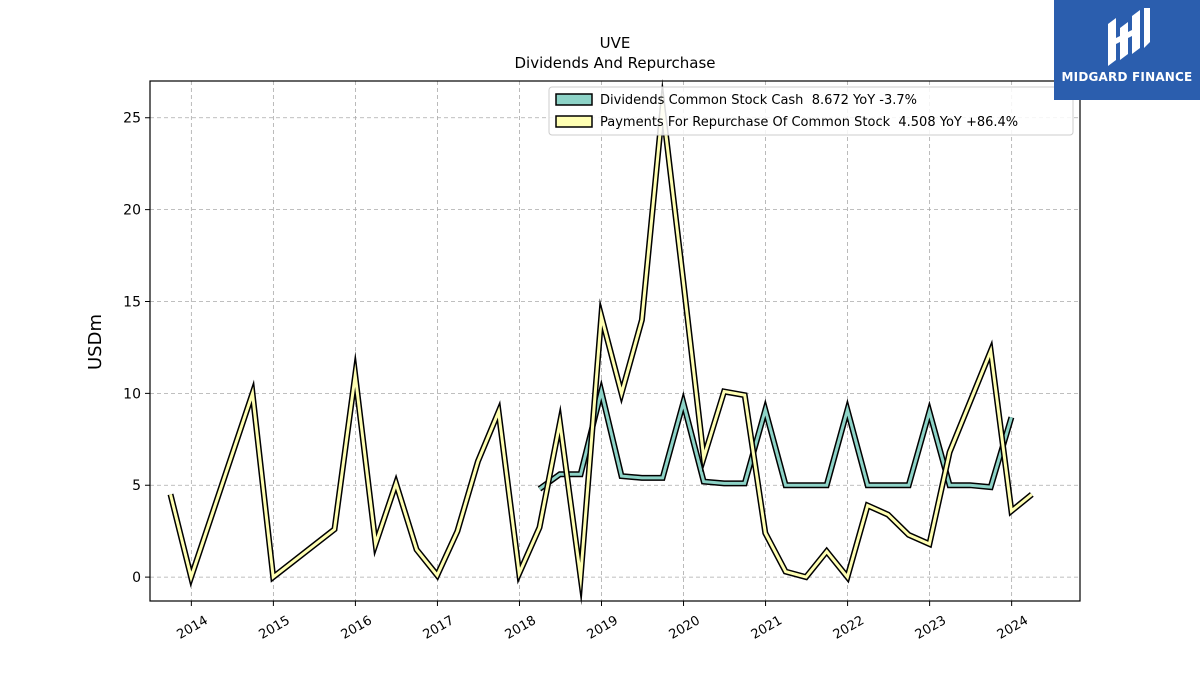 Image resolution: width=1200 pixels, height=675 pixels. What do you see at coordinates (685, 628) in the screenshot?
I see `x-tick-label: 2020` at bounding box center [685, 628].